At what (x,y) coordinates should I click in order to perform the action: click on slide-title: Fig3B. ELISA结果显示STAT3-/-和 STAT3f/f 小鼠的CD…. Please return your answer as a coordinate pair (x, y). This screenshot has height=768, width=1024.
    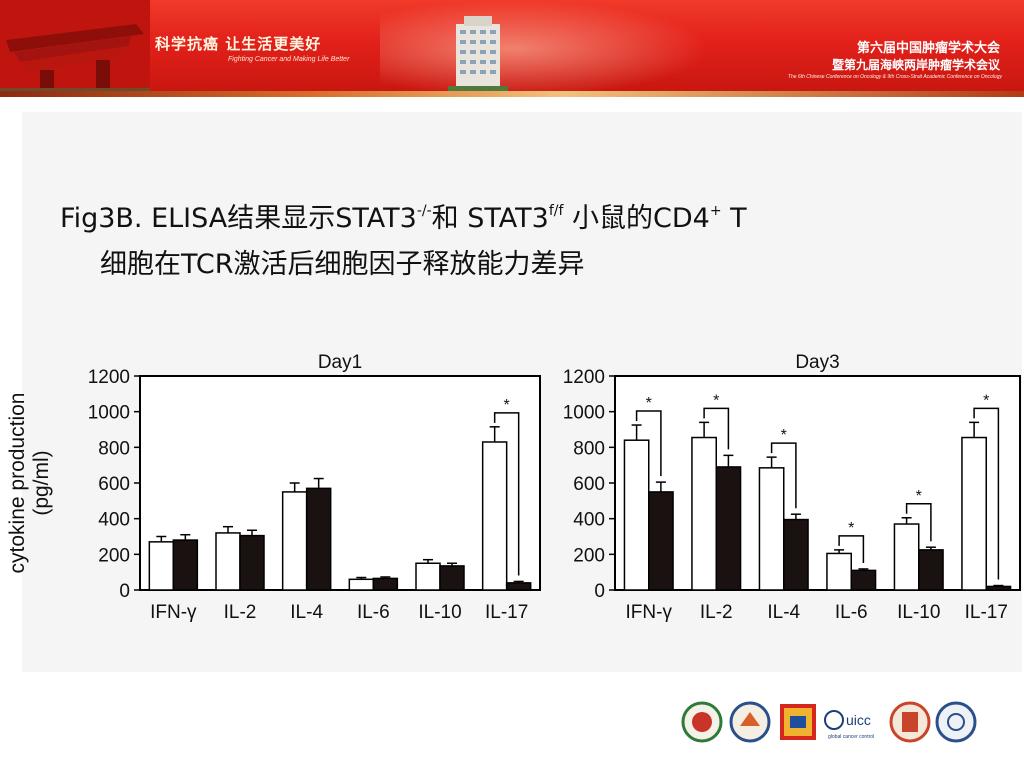
    Looking at the image, I should click on (510, 238).